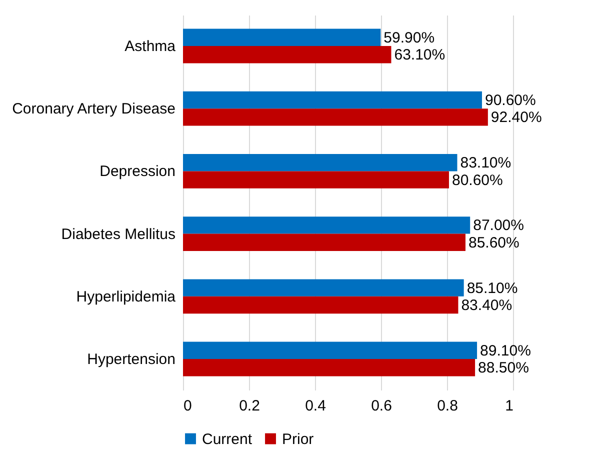 Image resolution: width=601 pixels, height=472 pixels. I want to click on legend-label: Current, so click(227, 439).